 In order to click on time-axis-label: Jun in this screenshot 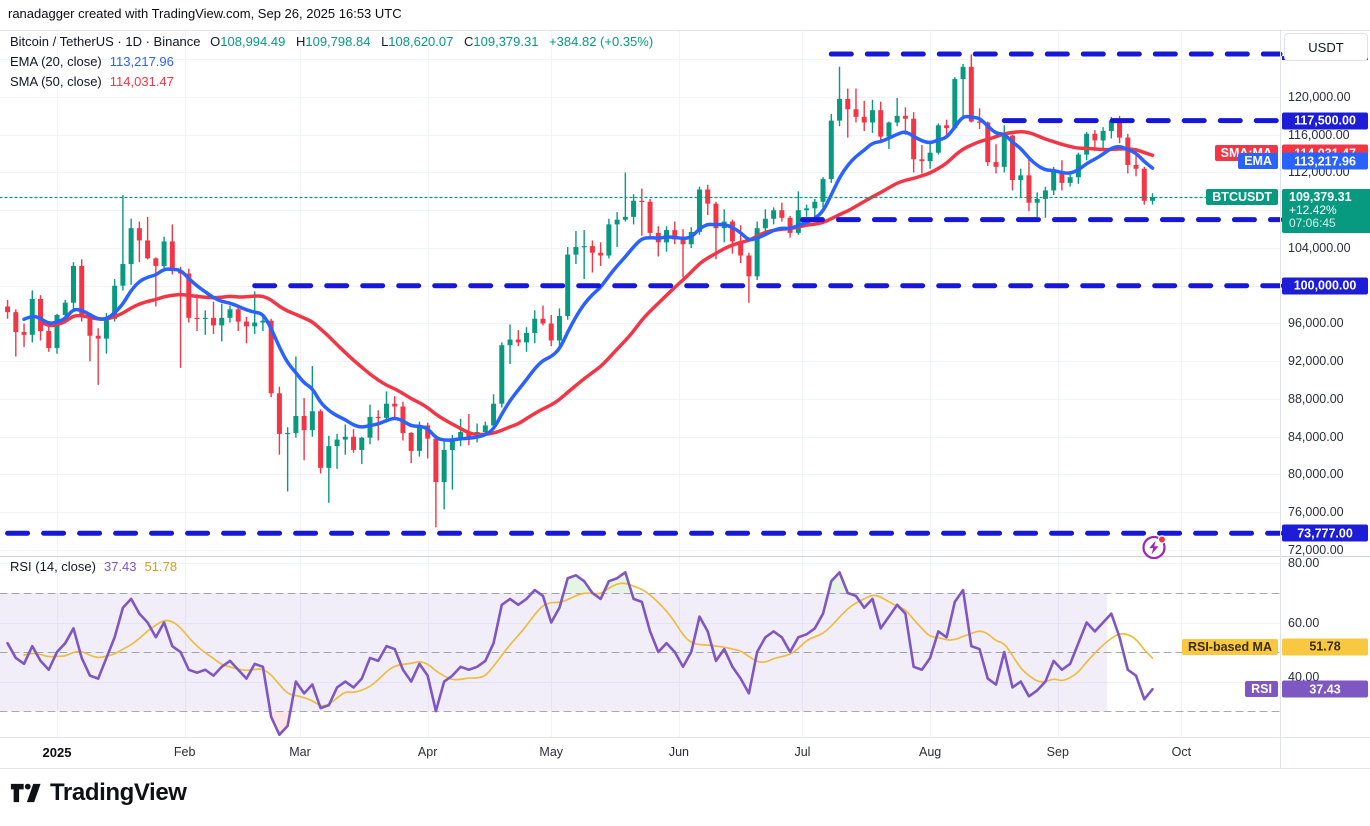, I will do `click(678, 752)`.